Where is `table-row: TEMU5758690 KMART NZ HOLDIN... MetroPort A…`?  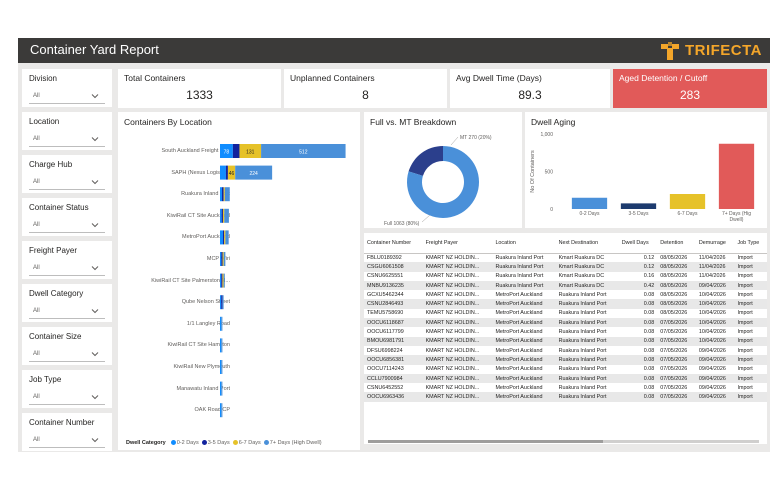 table-row: TEMU5758690 KMART NZ HOLDIN... MetroPort A… is located at coordinates (565, 313).